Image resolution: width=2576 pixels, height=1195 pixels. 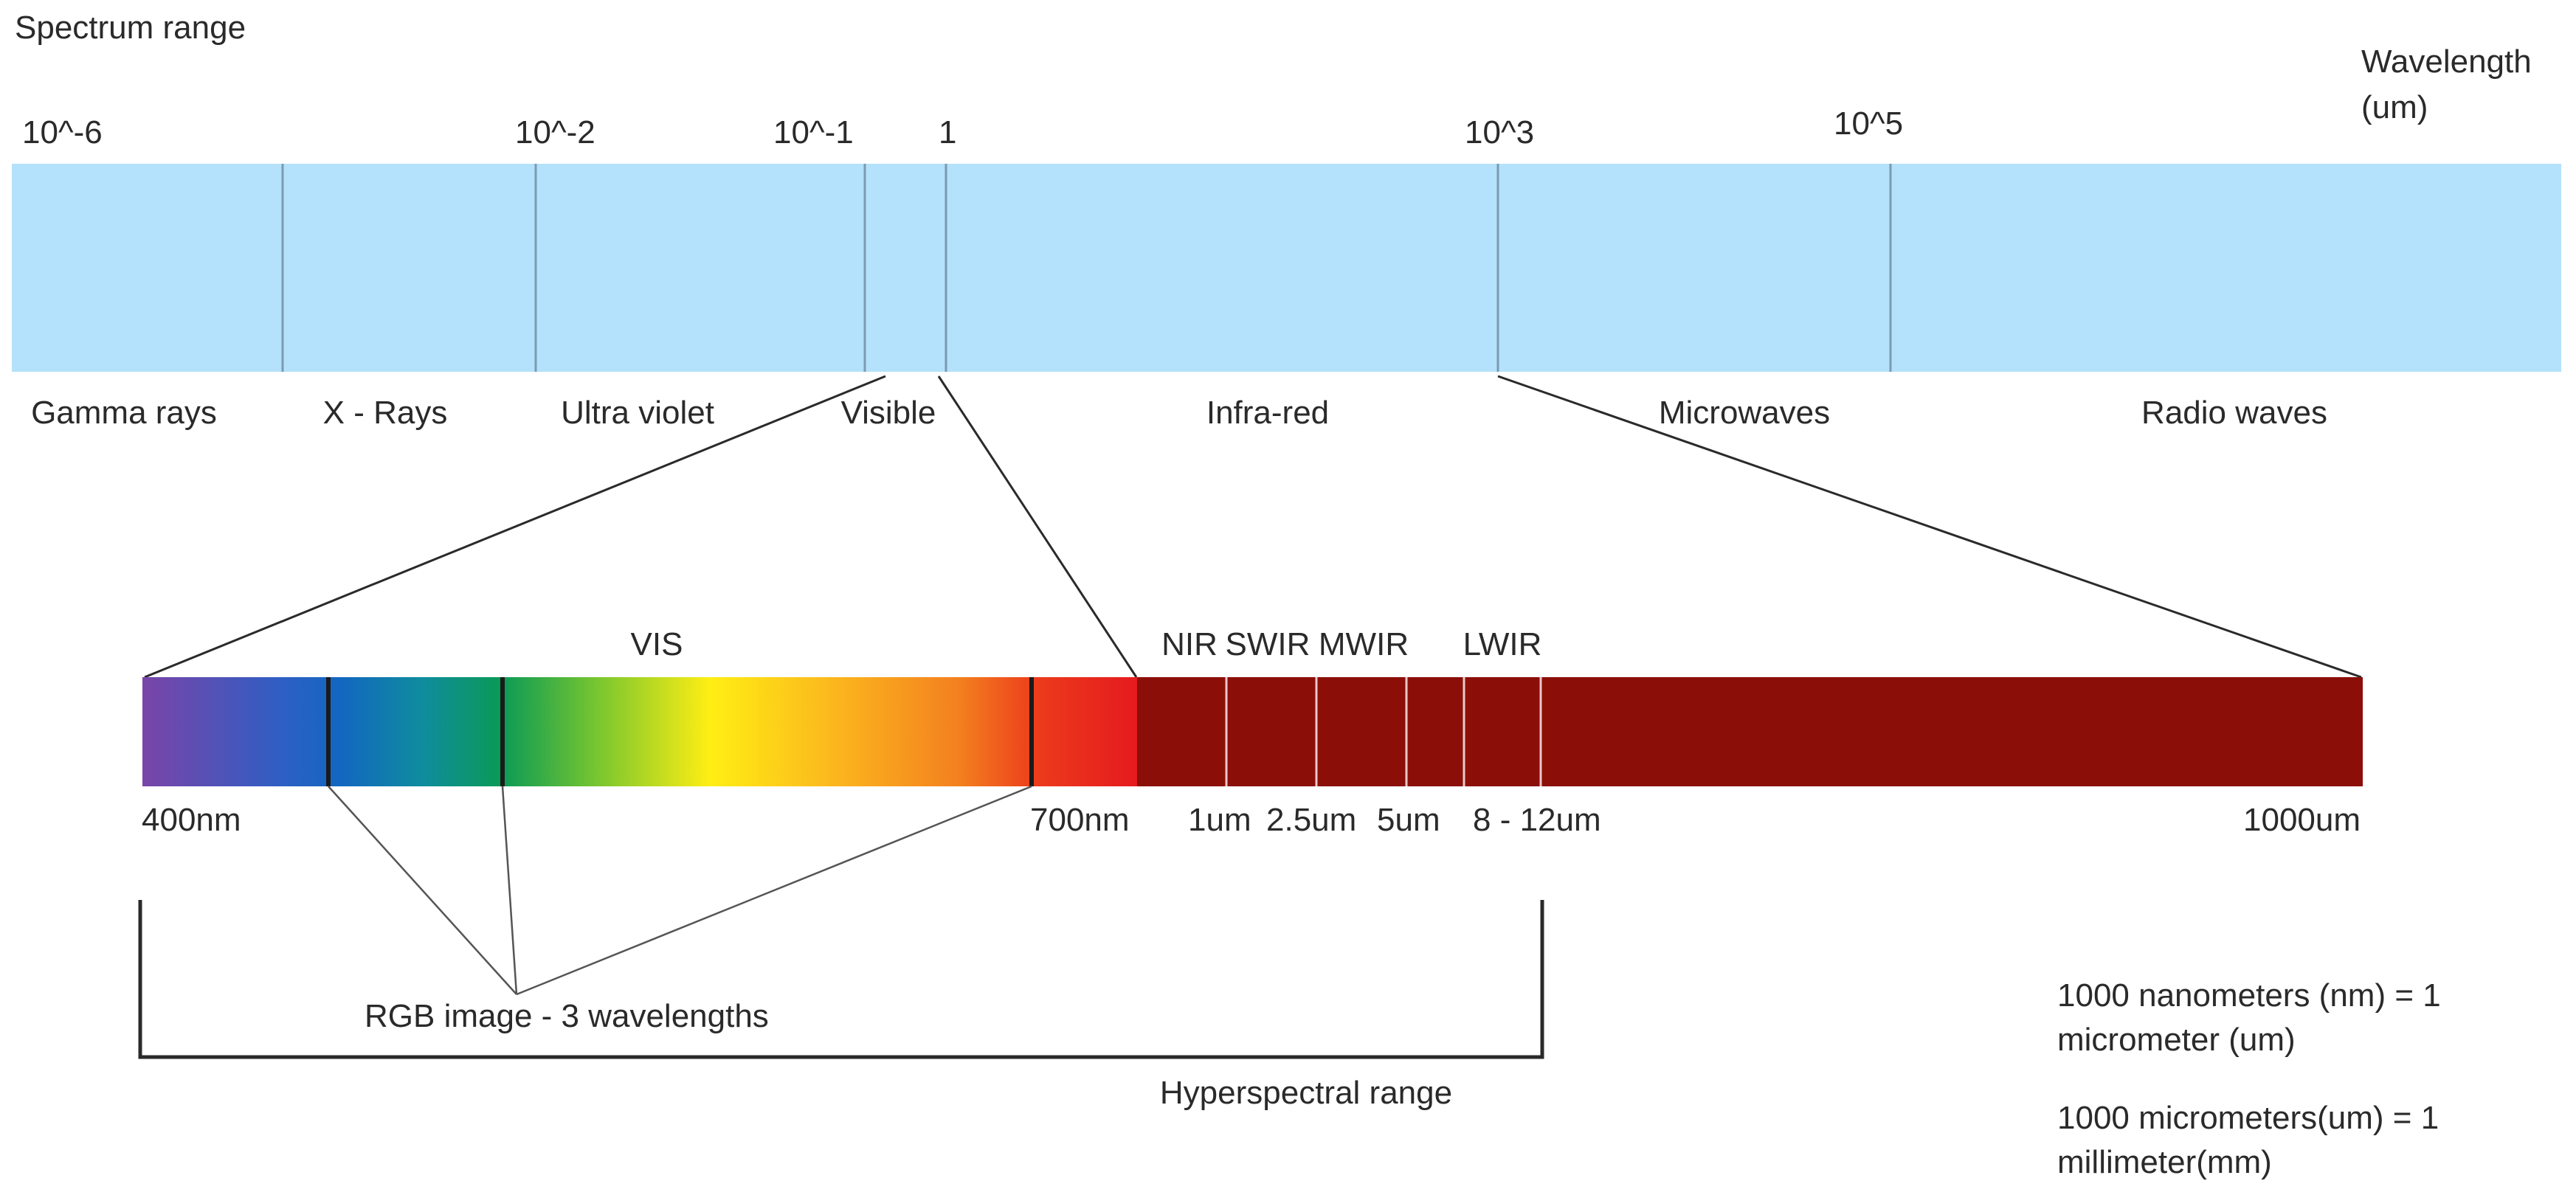 I want to click on rgb-image-label: RGB image - 3 wavelengths, so click(x=567, y=1016).